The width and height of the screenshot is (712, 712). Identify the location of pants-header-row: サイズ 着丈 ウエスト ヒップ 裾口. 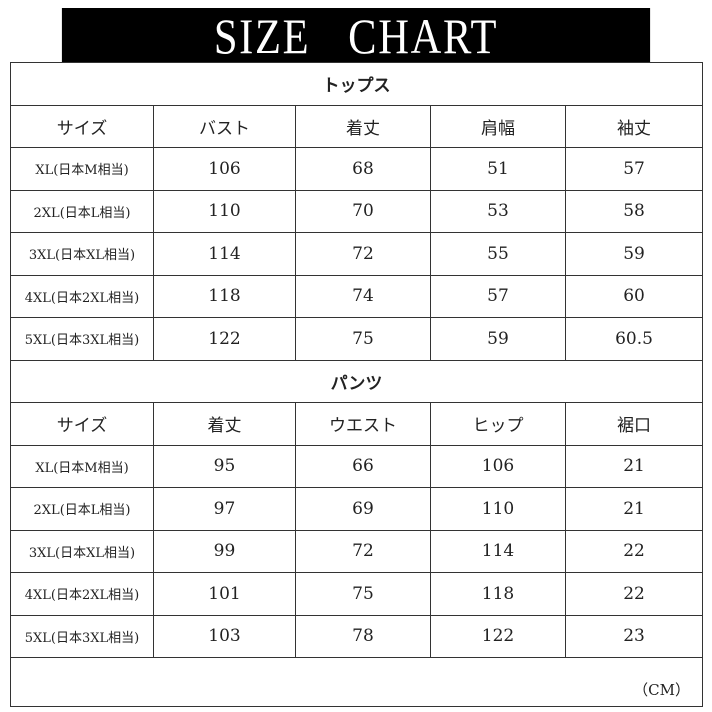
(357, 424).